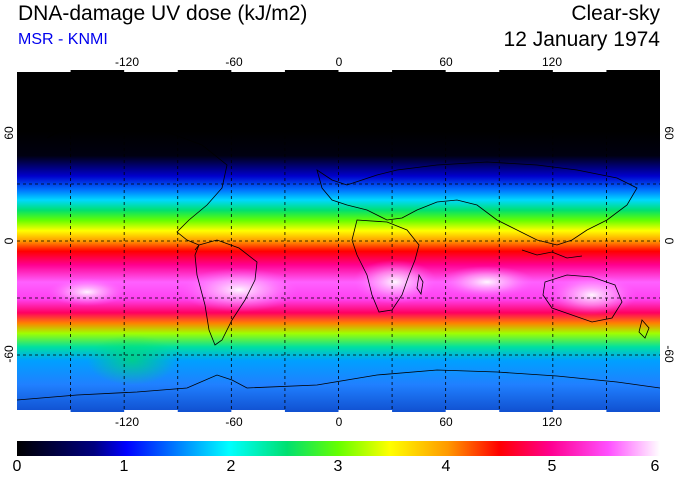 Image resolution: width=678 pixels, height=480 pixels. Describe the element at coordinates (338, 385) in the screenshot. I see `coastline-antarctica` at that location.